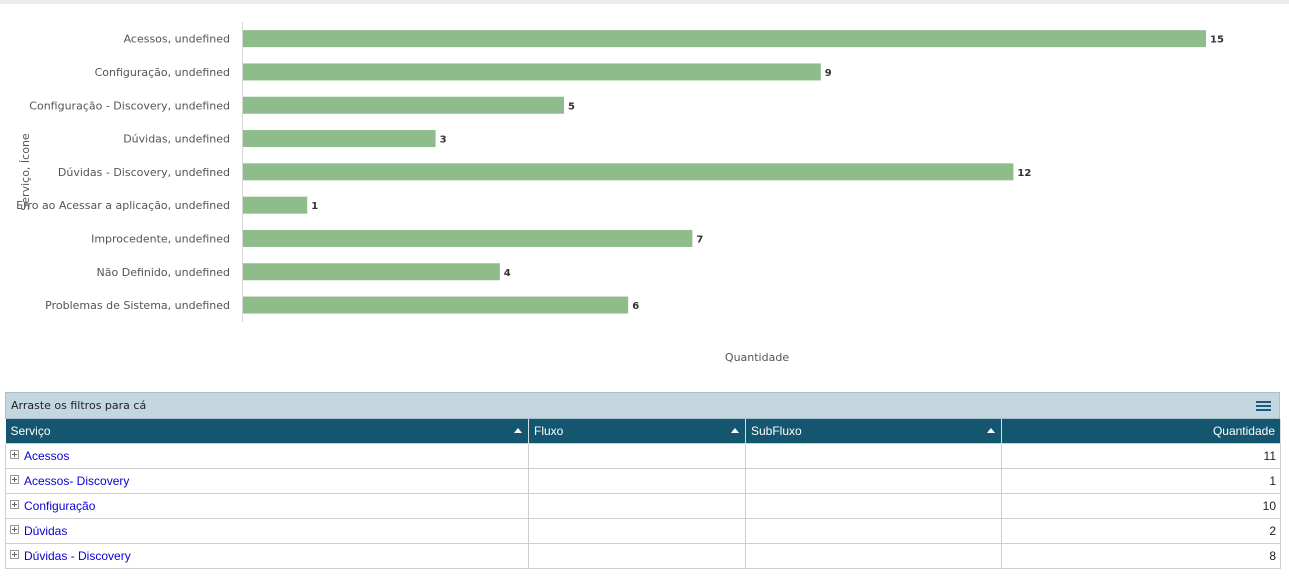  Describe the element at coordinates (1263, 405) in the screenshot. I see `menu-icon` at that location.